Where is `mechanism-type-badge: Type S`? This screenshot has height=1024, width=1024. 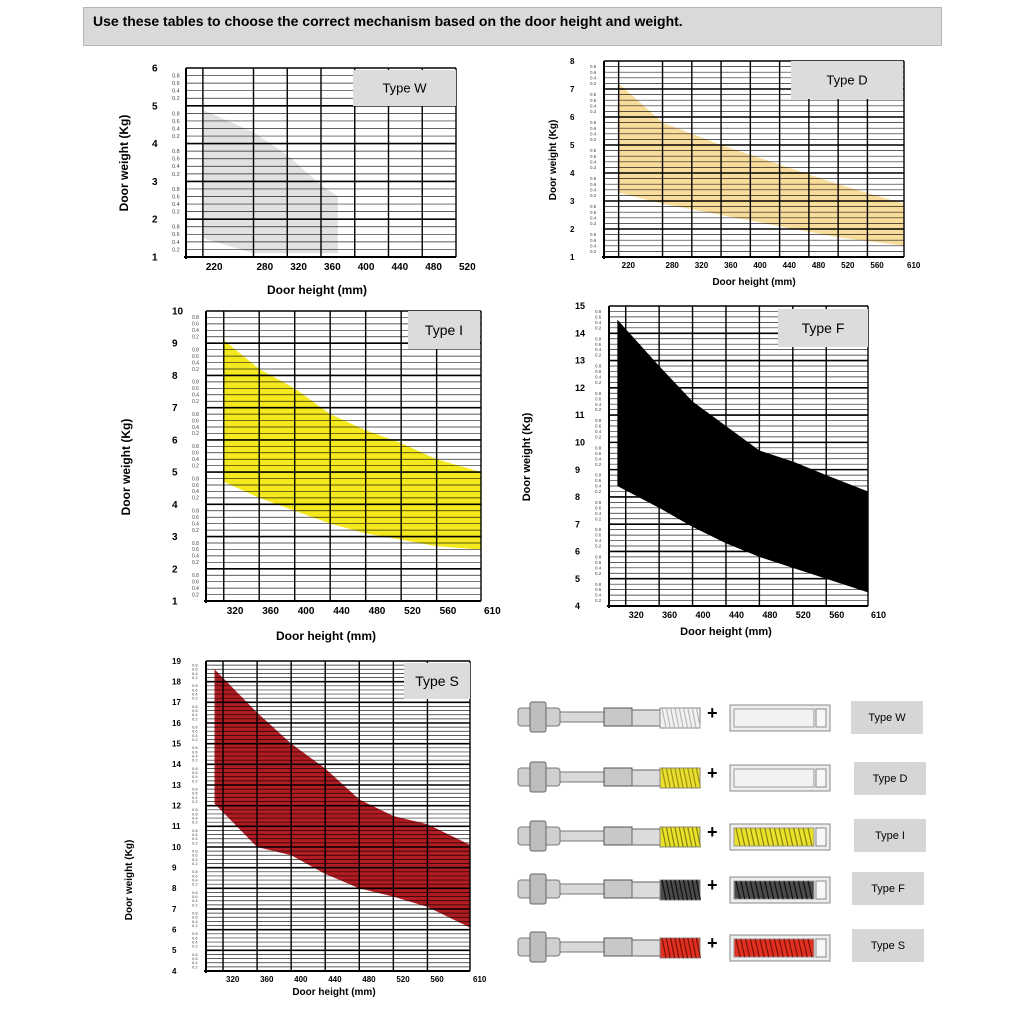
mechanism-type-badge: Type S is located at coordinates (888, 945).